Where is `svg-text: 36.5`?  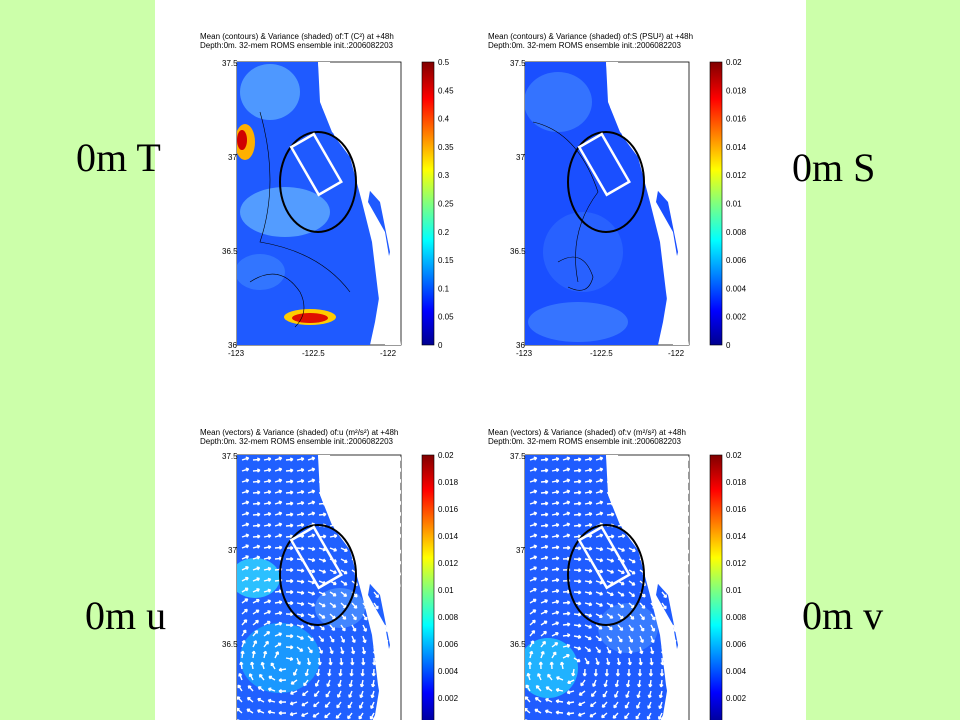
svg-text: 36.5 is located at coordinates (518, 644).